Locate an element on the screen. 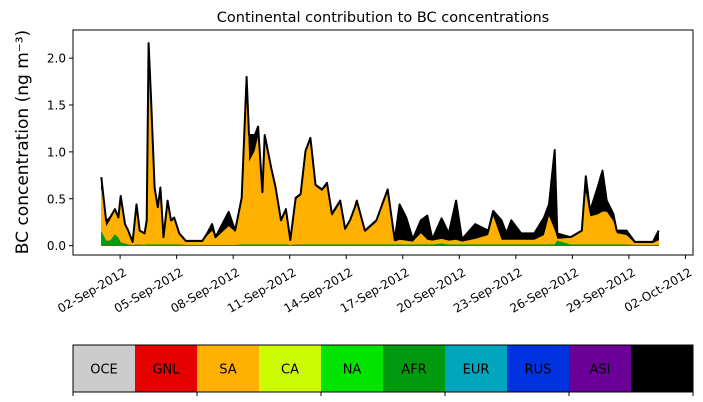 Image resolution: width=703 pixels, height=402 pixels. legend-swatch-EUR is located at coordinates (476, 368).